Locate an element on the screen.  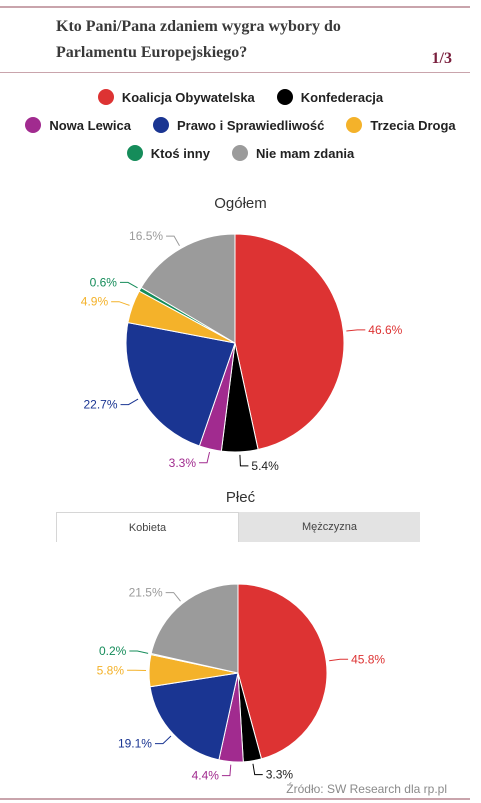
legend-item-nie-mam-zdania: Nie mam zdania is located at coordinates (293, 153).